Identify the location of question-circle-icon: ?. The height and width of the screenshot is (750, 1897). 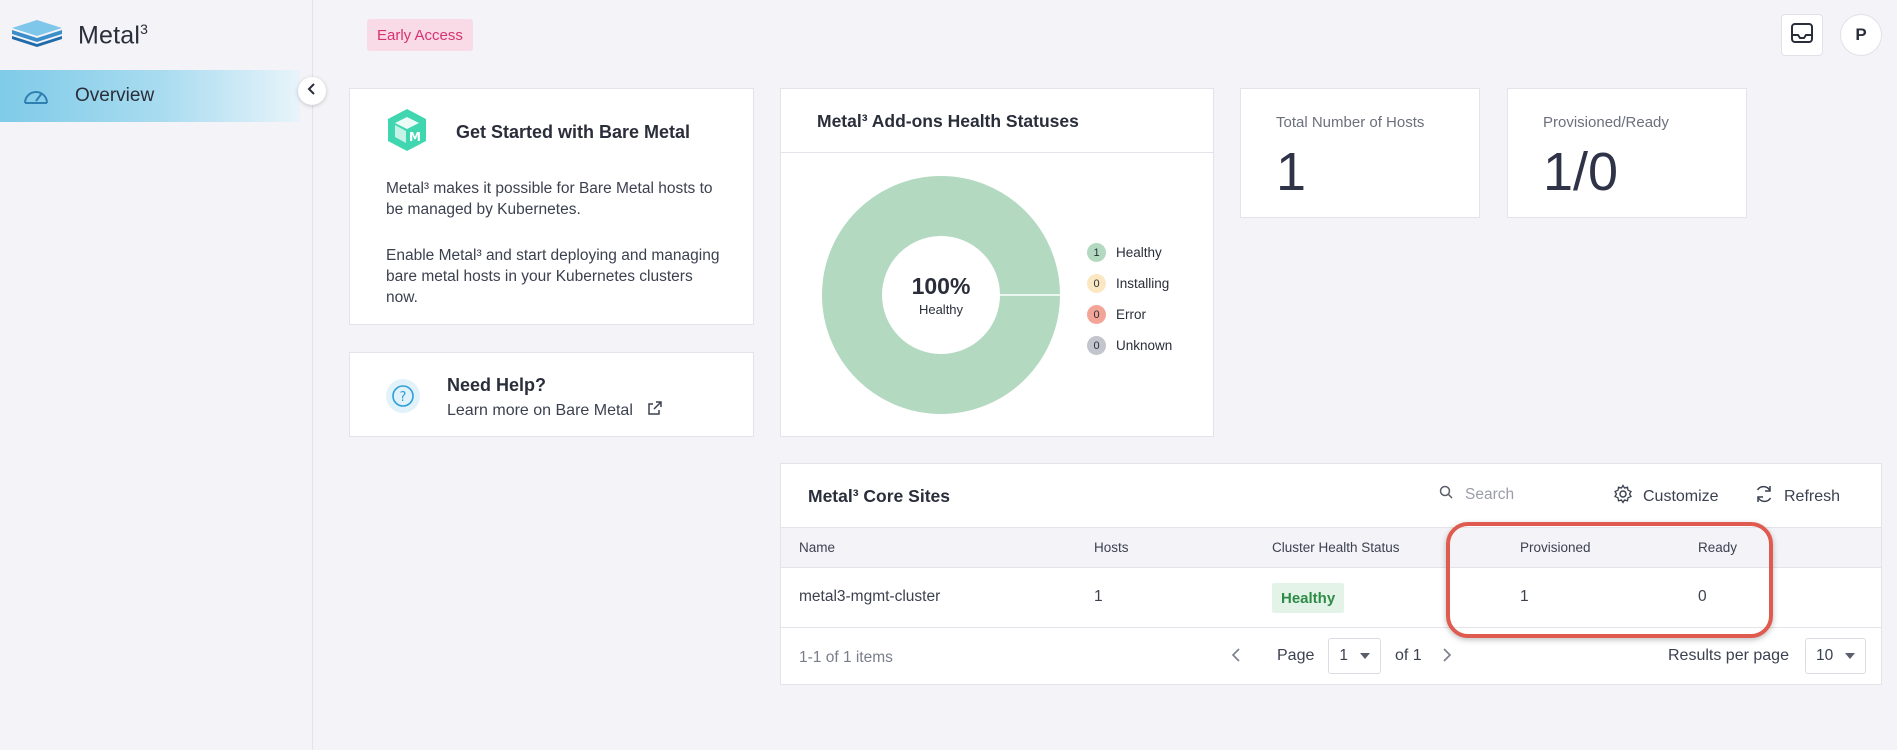
(403, 396).